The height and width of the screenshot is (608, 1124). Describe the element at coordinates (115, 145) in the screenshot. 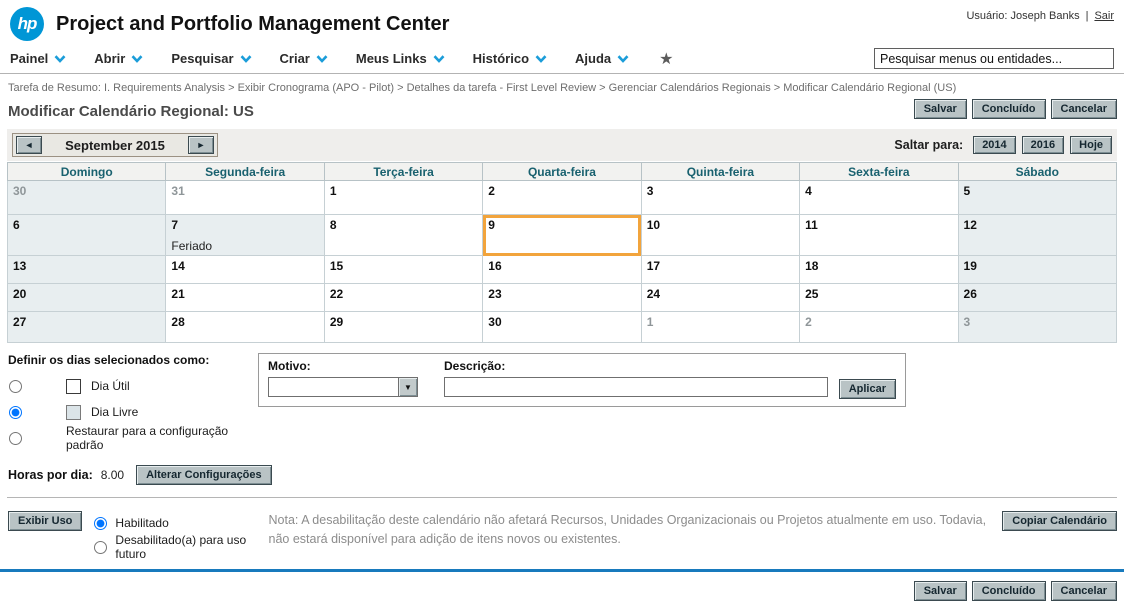

I see `month-navigator: ◄ September 2015 ►` at that location.